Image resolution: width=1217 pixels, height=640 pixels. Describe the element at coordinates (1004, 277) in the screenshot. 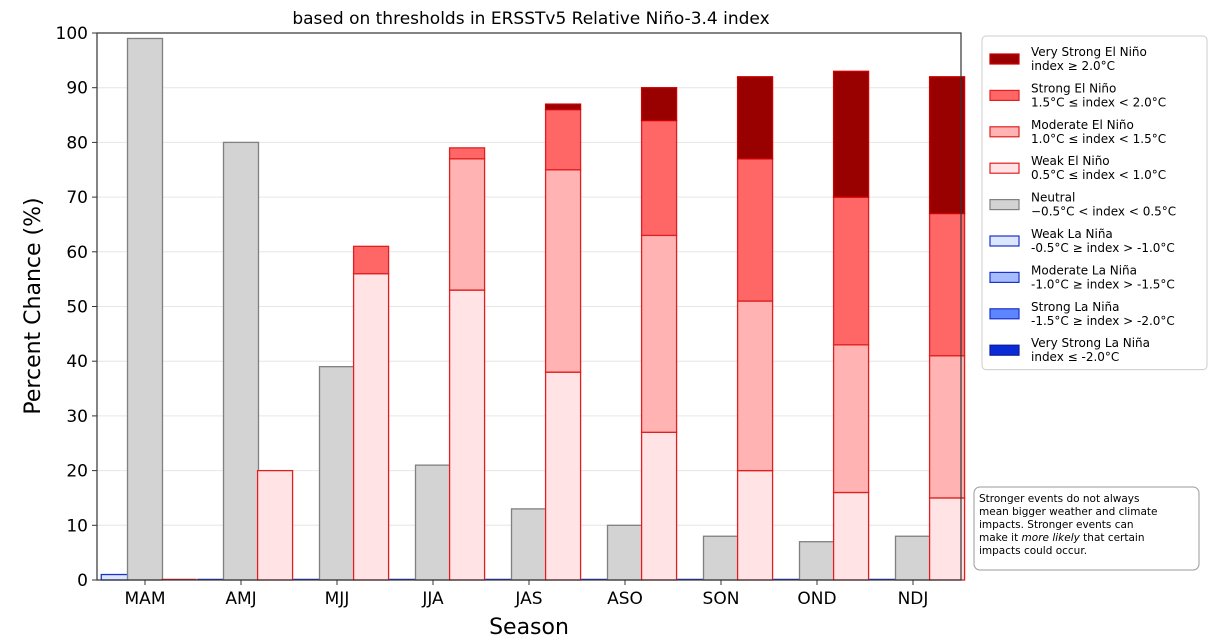

I see `legend-swatch-moderate-la-nina` at that location.